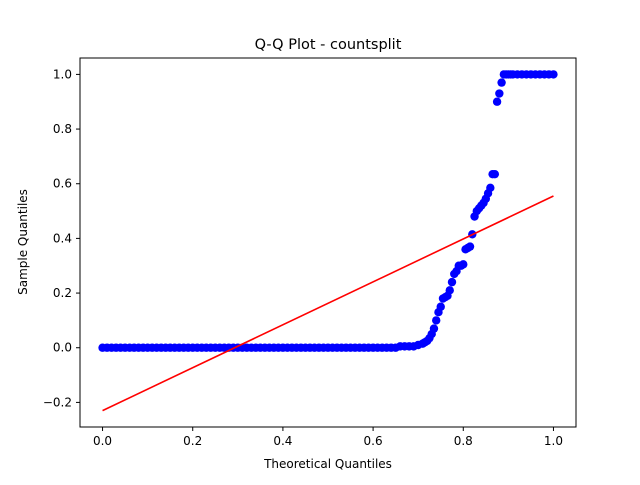 The image size is (640, 485). Describe the element at coordinates (328, 45) in the screenshot. I see `chart-title: Q-Q Plot - countsplit` at that location.